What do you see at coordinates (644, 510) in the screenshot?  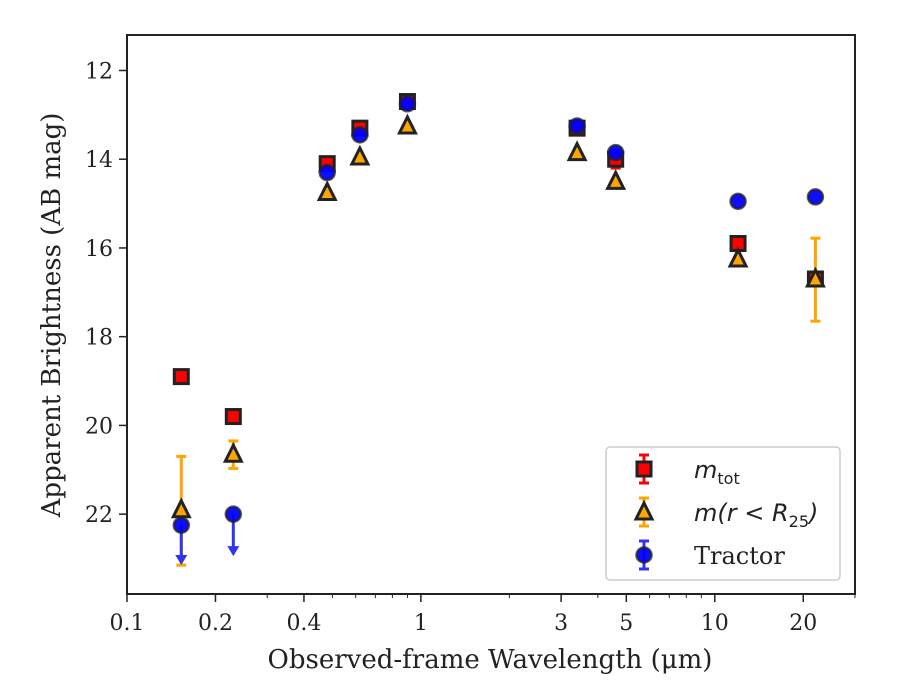 I see `legend-marker-m-r-r25-` at bounding box center [644, 510].